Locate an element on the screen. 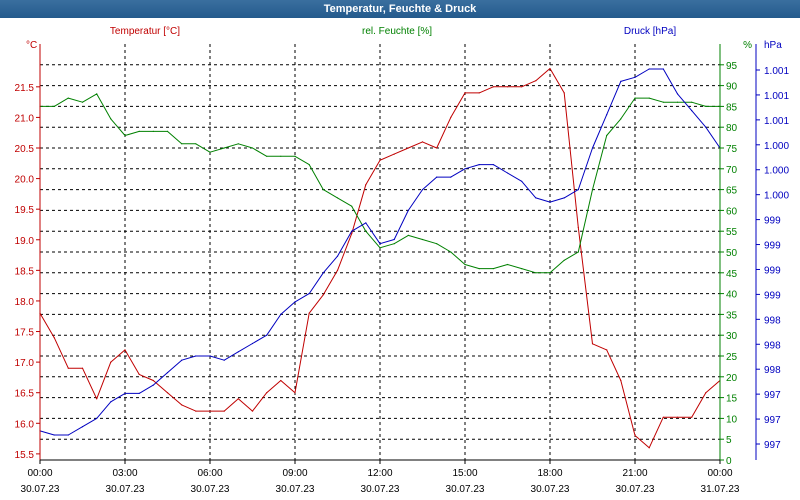 Image resolution: width=800 pixels, height=500 pixels. x-tick-label-time: 09:00 is located at coordinates (294, 473).